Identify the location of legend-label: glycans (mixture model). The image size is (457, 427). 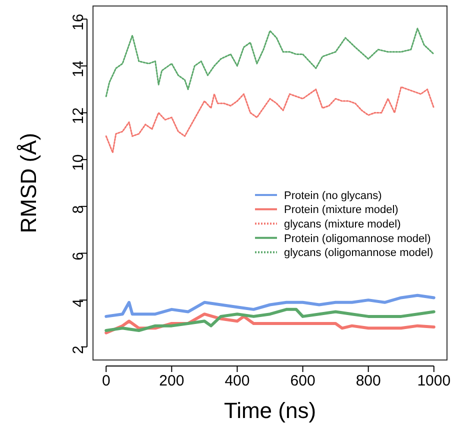
(342, 224).